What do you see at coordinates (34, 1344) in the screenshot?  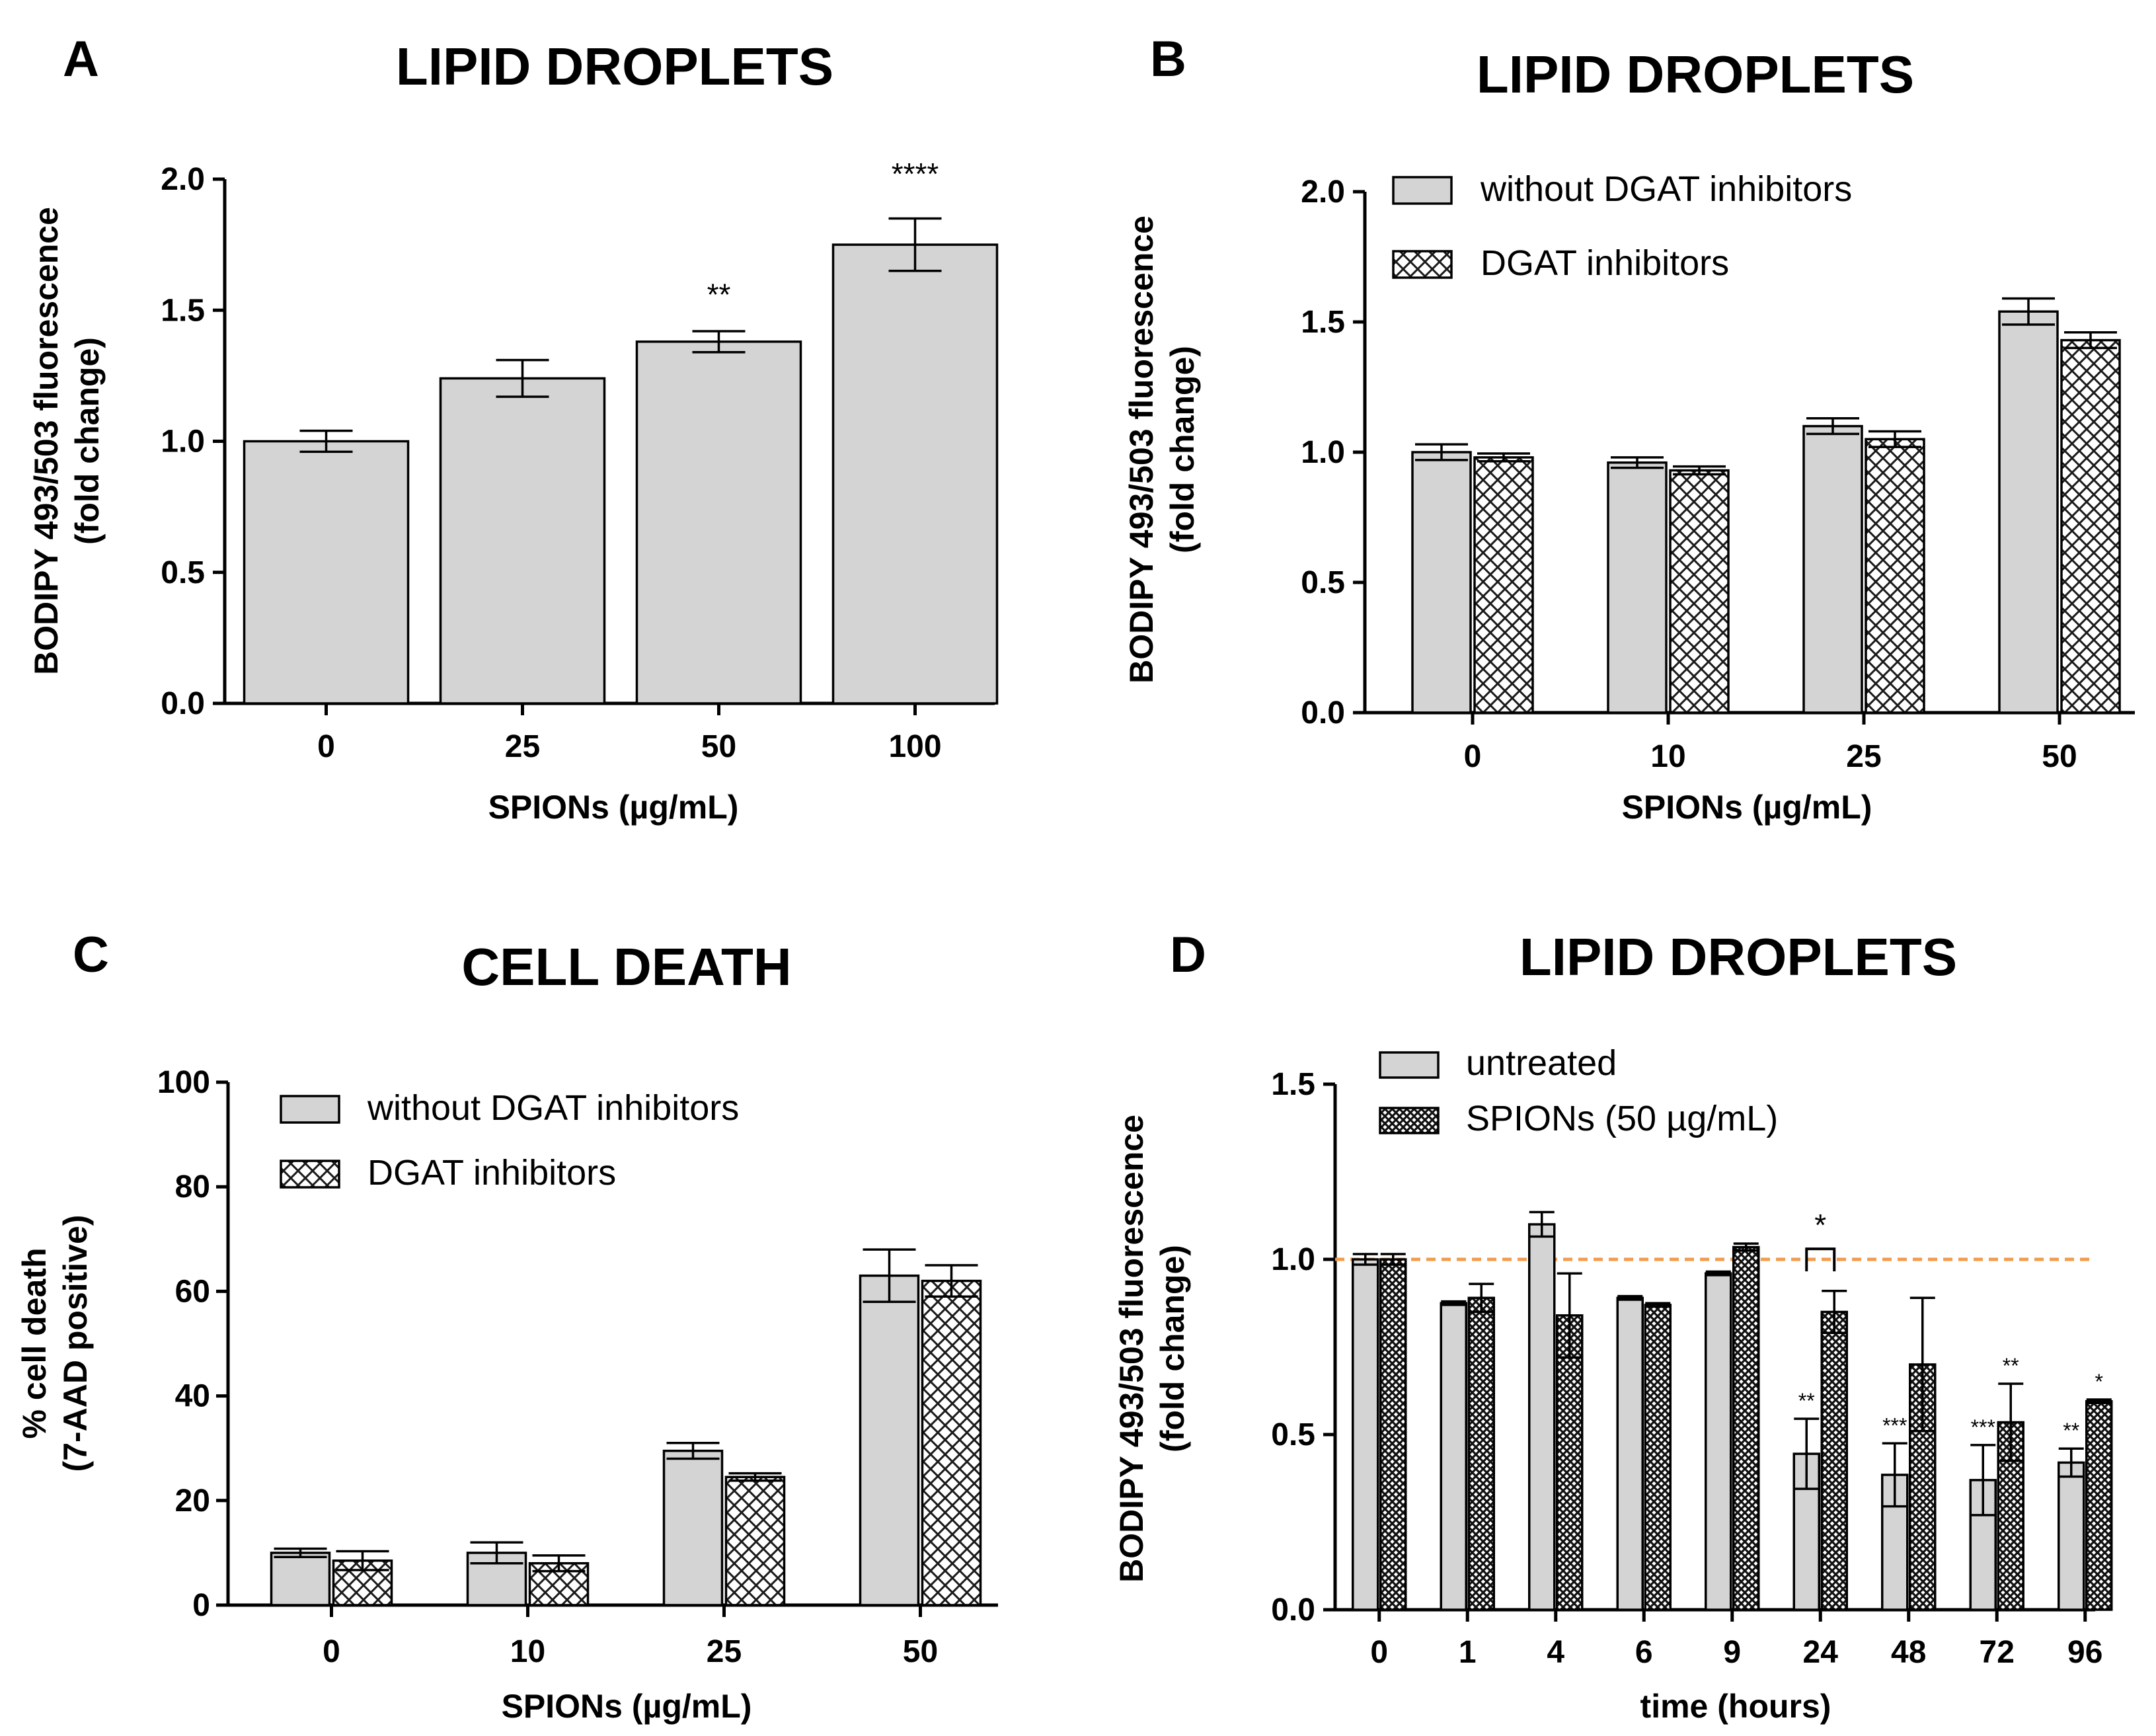 I see `y-axis-label: % cell death` at bounding box center [34, 1344].